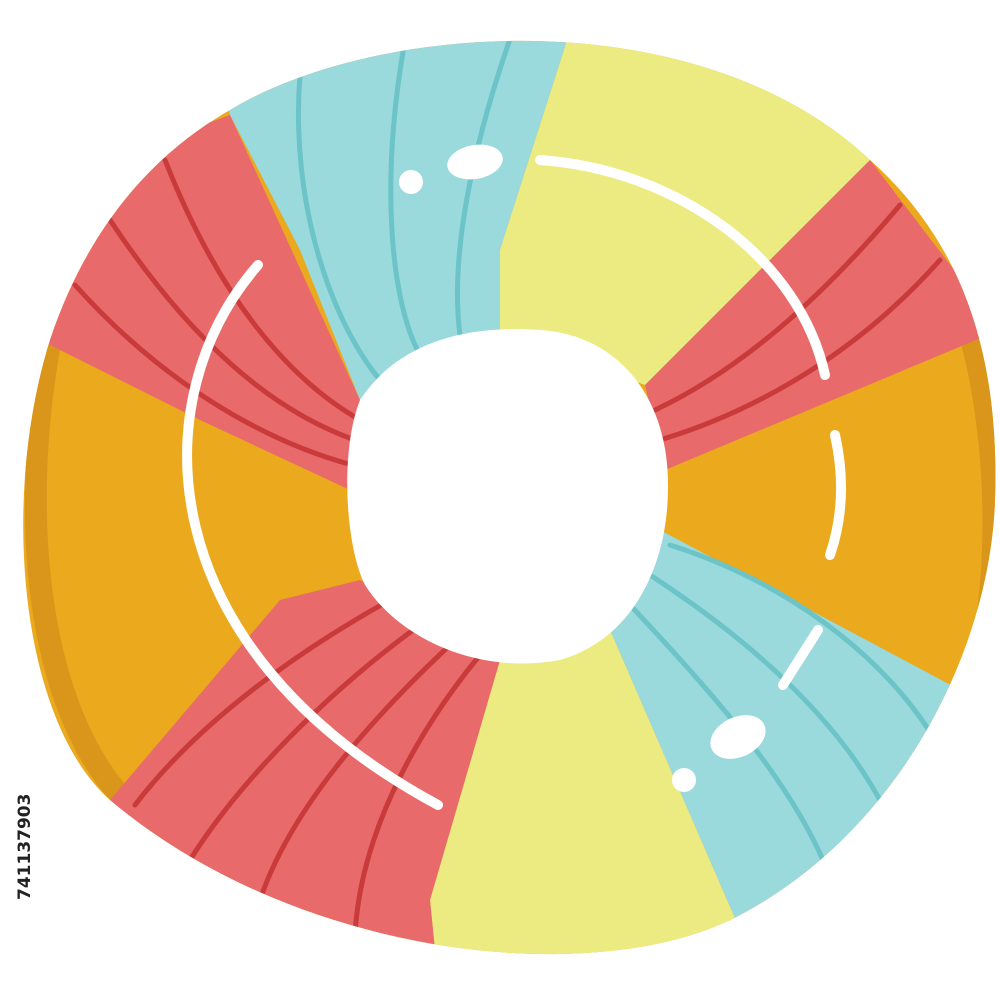 Image resolution: width=1000 pixels, height=1000 pixels. I want to click on highlight-arc-right, so click(836, 495).